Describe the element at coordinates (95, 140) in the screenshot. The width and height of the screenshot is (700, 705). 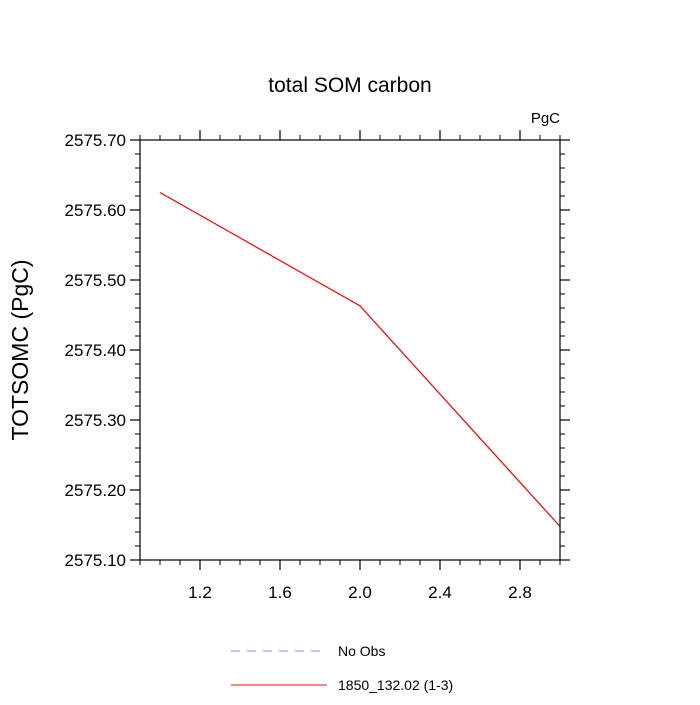
I see `y-tick-label: 2575.70` at that location.